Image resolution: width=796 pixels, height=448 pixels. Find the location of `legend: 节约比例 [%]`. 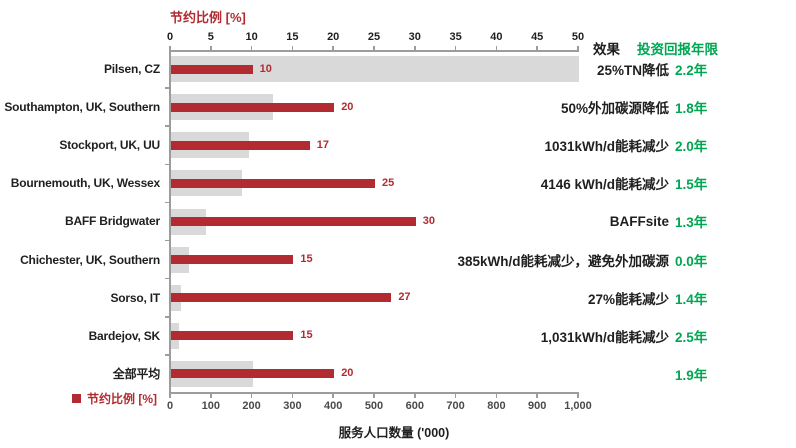

legend: 节约比例 [%] is located at coordinates (114, 398).